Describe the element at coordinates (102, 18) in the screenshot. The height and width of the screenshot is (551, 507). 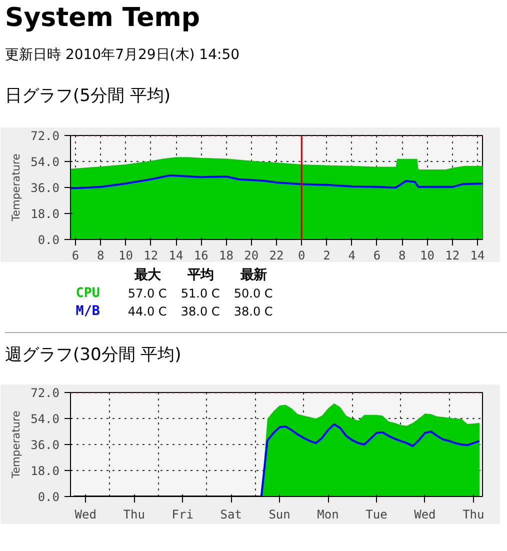
I see `chart-title: System Temp` at that location.